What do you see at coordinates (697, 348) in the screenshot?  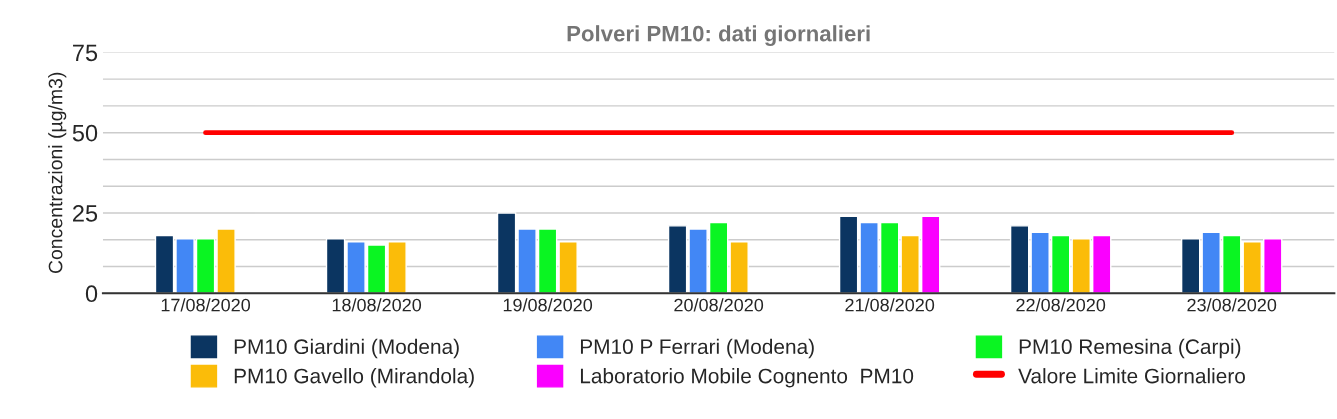 I see `legend-label: PM10 P Ferrari (Modena)` at bounding box center [697, 348].